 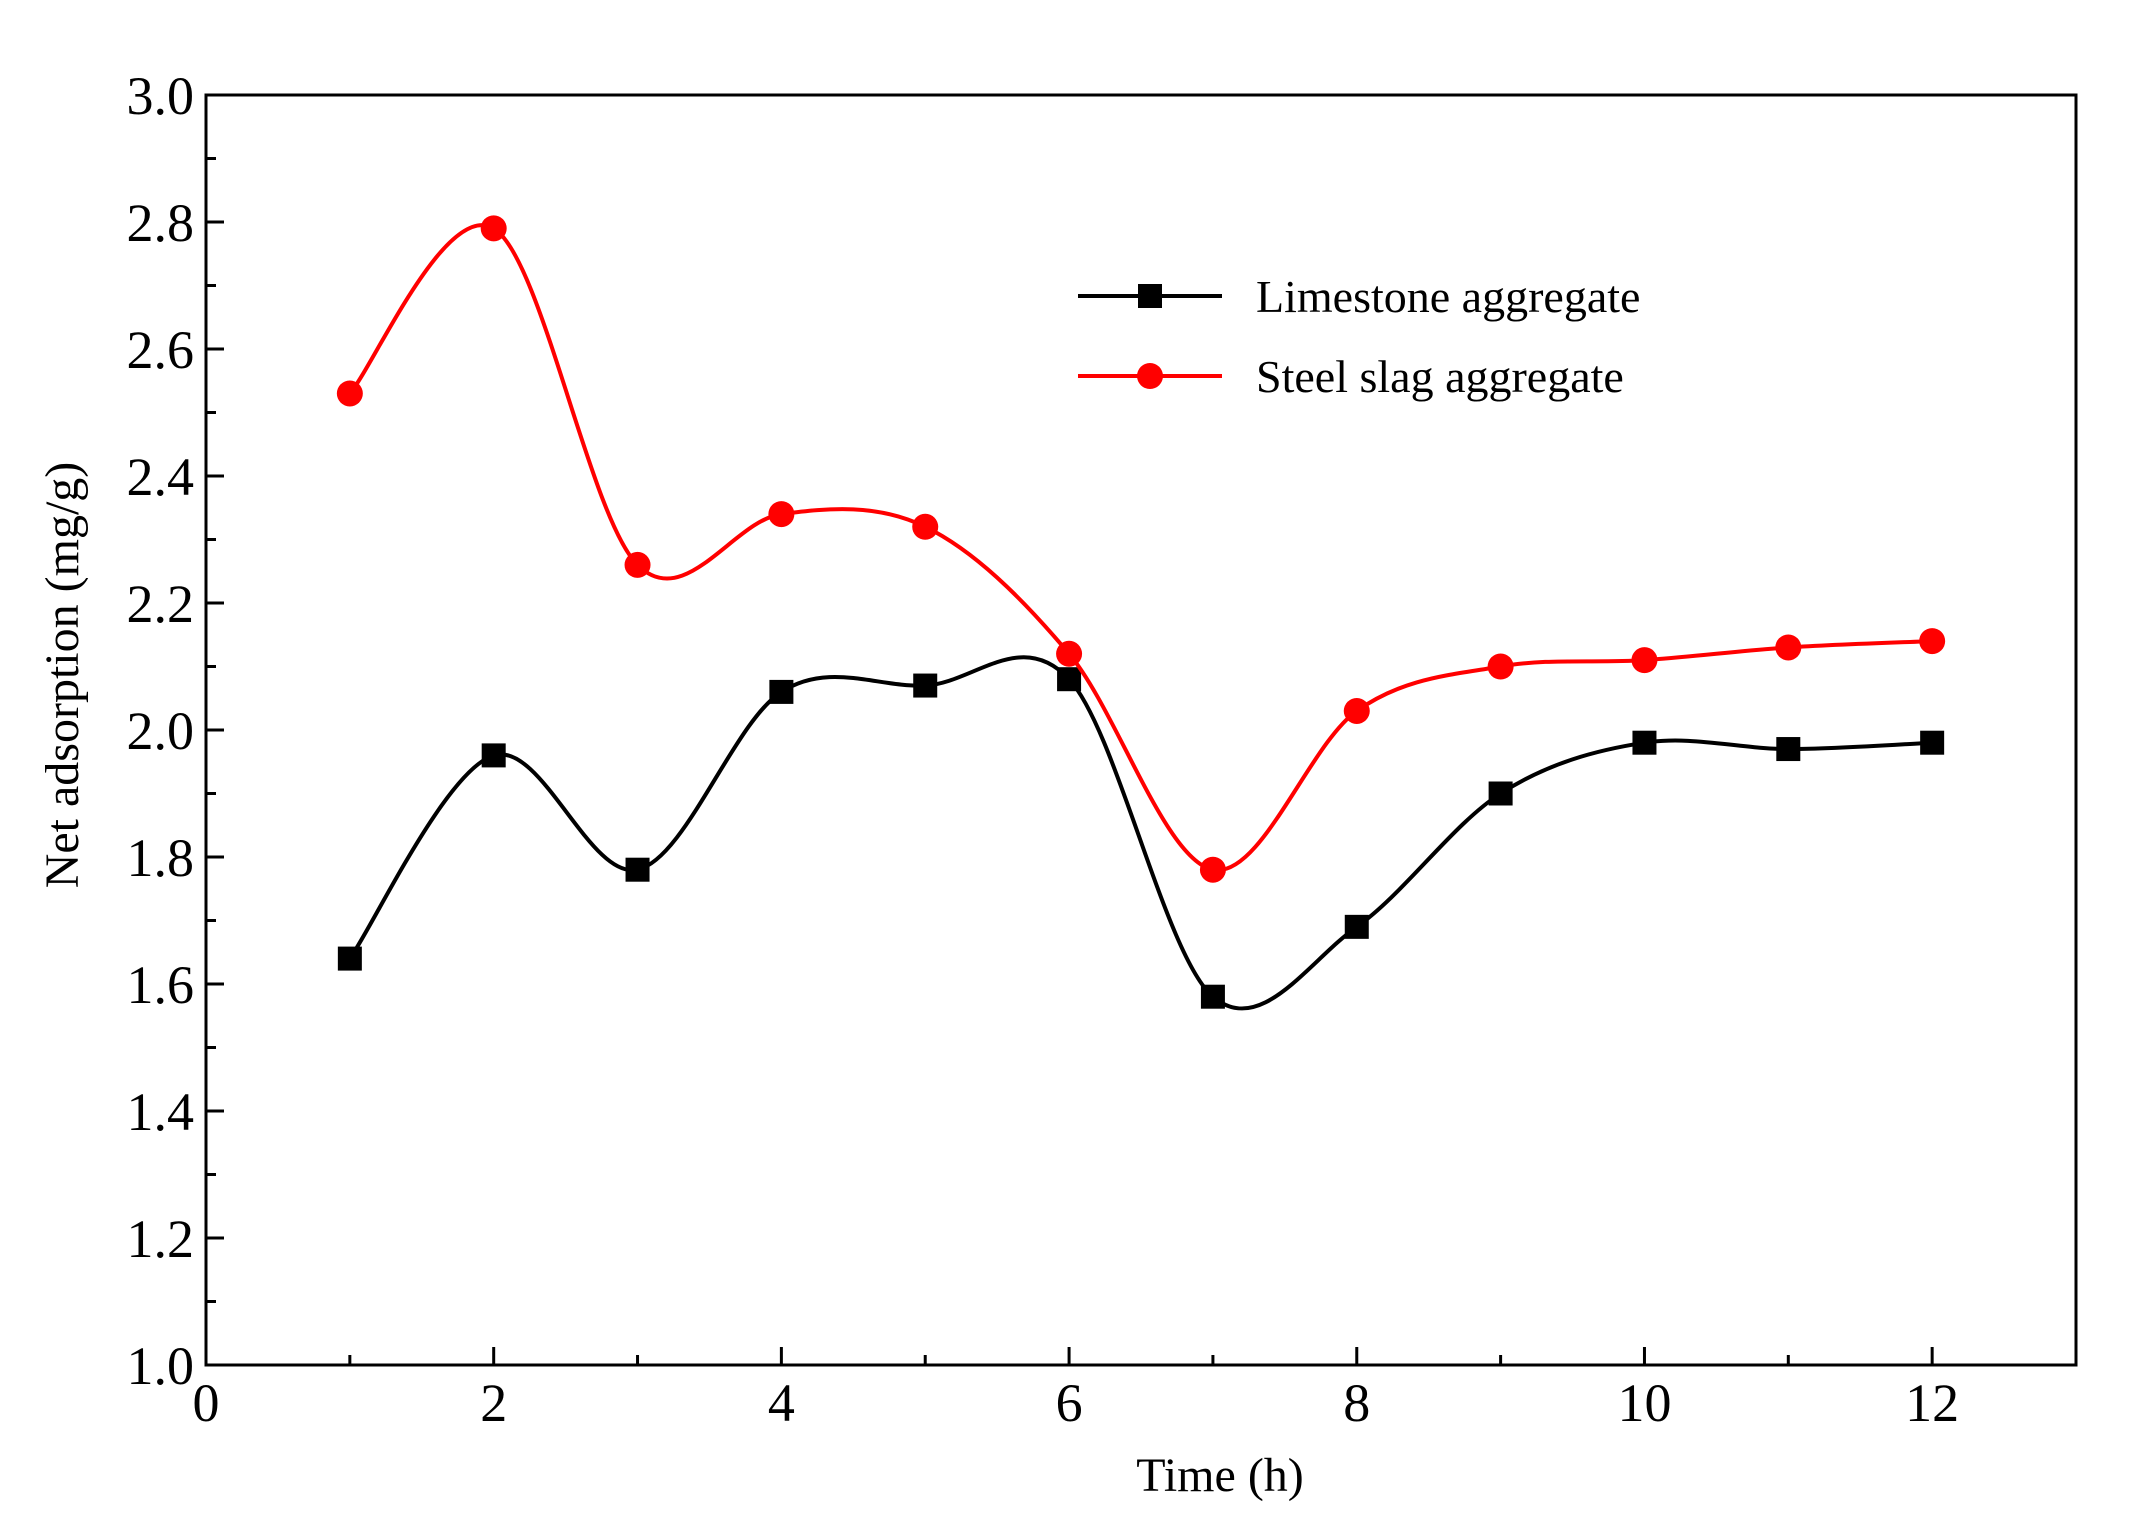 I want to click on legend: Limestone aggregate Steel slag aggregate, so click(x=1359, y=336).